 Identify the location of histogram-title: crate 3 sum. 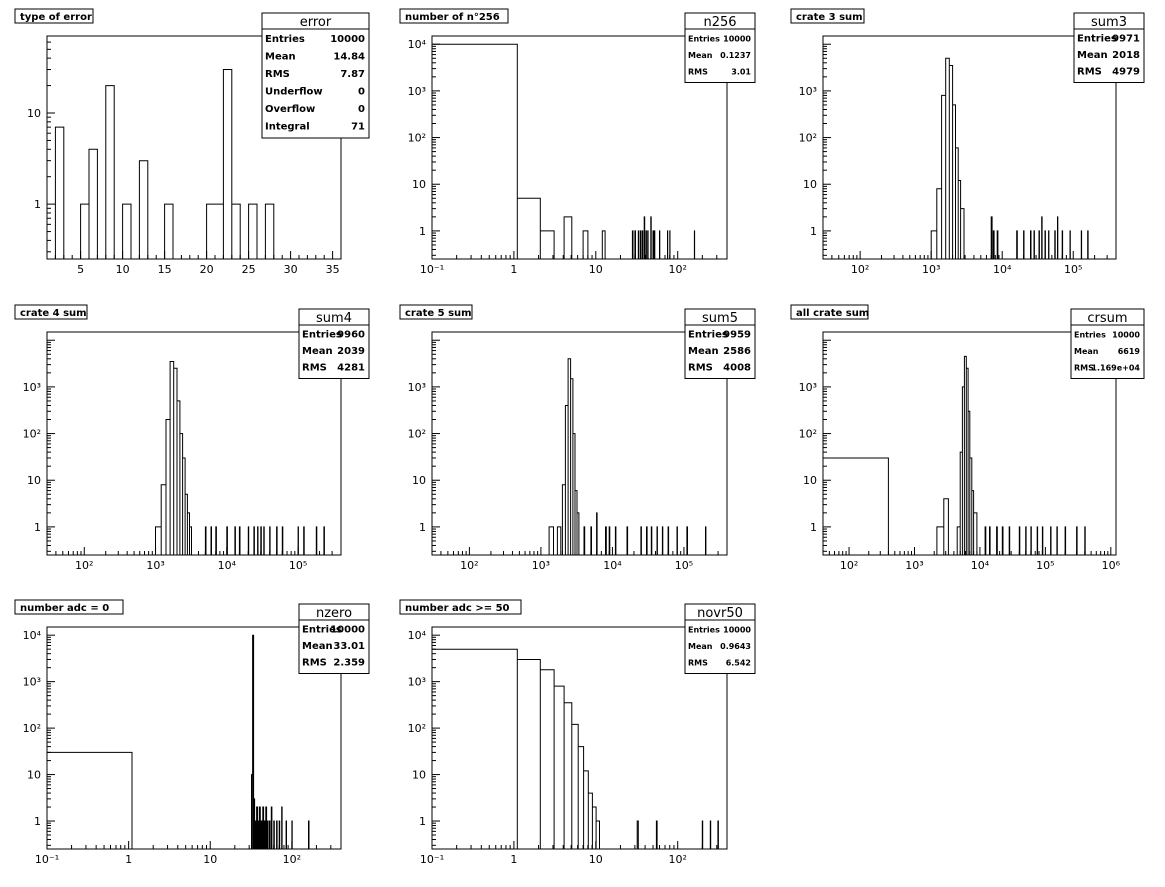
(829, 17).